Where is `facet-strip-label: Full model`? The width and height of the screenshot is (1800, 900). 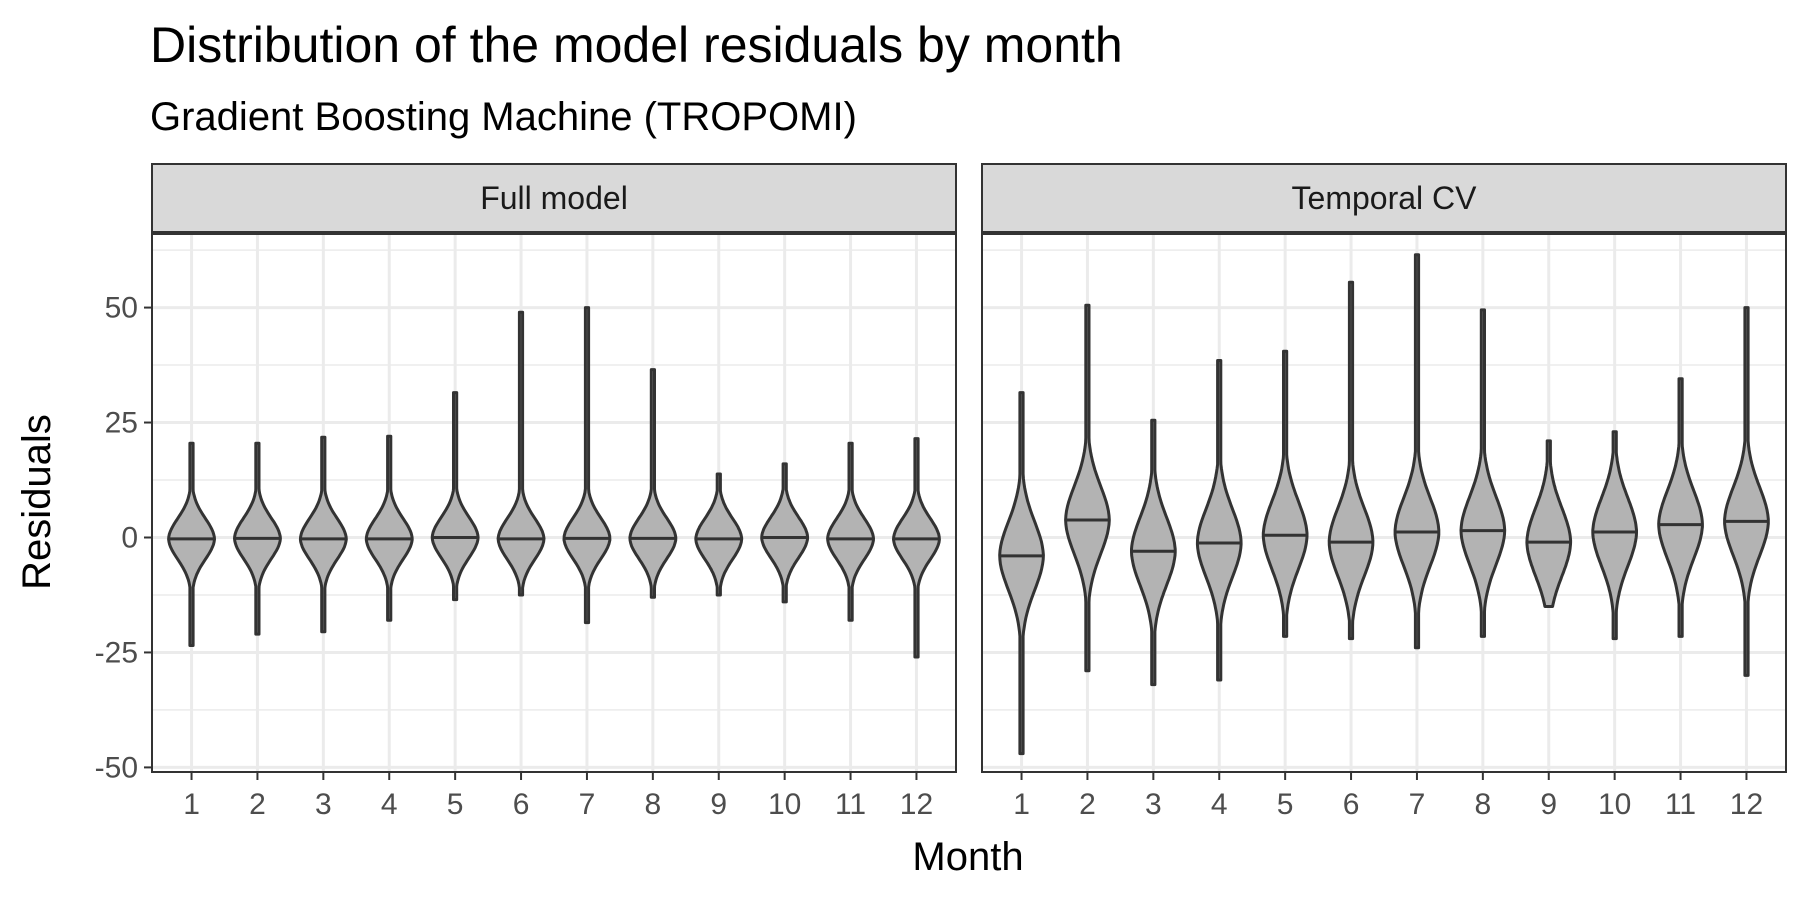
facet-strip-label: Full model is located at coordinates (554, 198).